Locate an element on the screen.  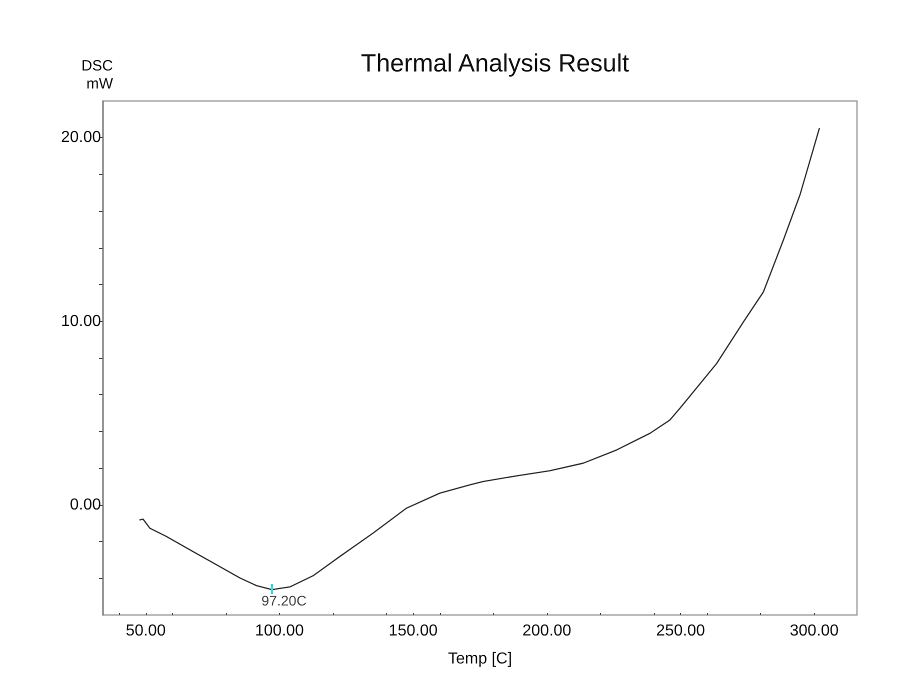
x-axis-title: Temp [C] is located at coordinates (480, 659).